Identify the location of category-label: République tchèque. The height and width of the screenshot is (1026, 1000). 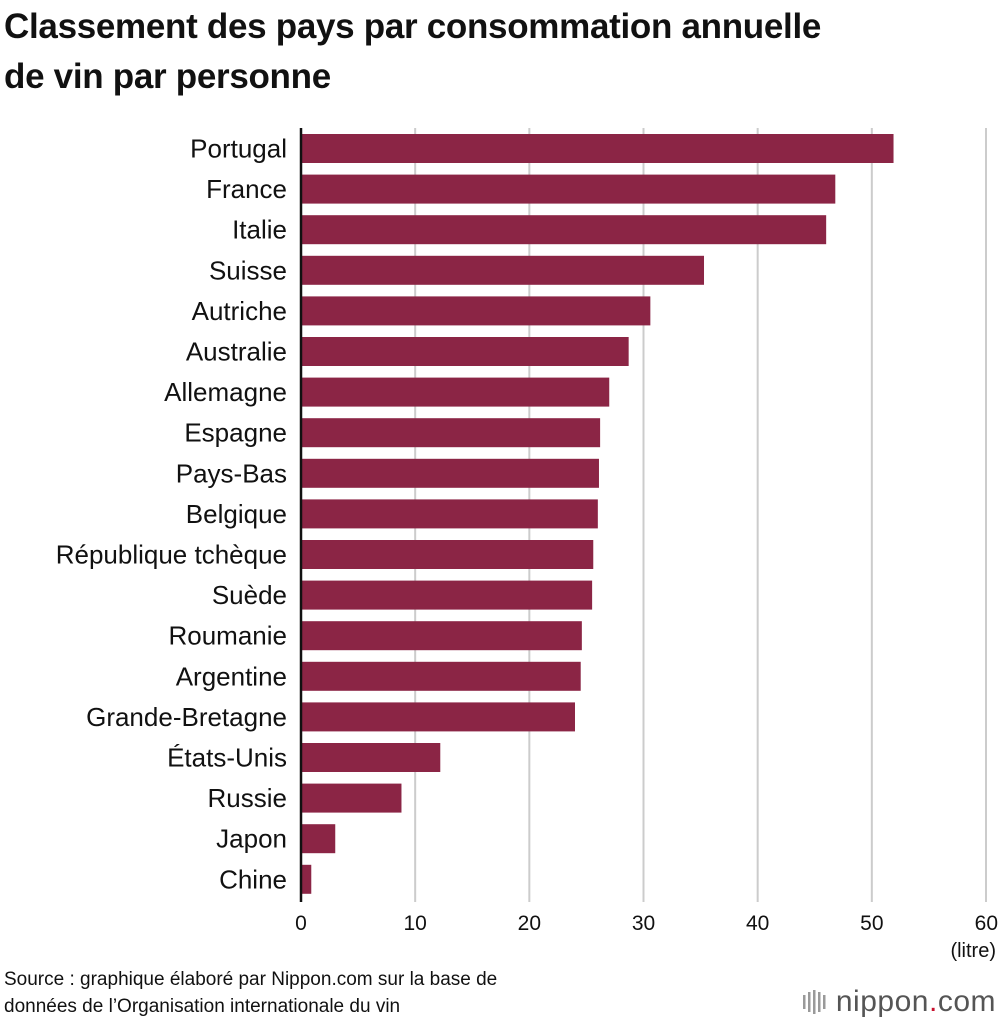
(171, 555).